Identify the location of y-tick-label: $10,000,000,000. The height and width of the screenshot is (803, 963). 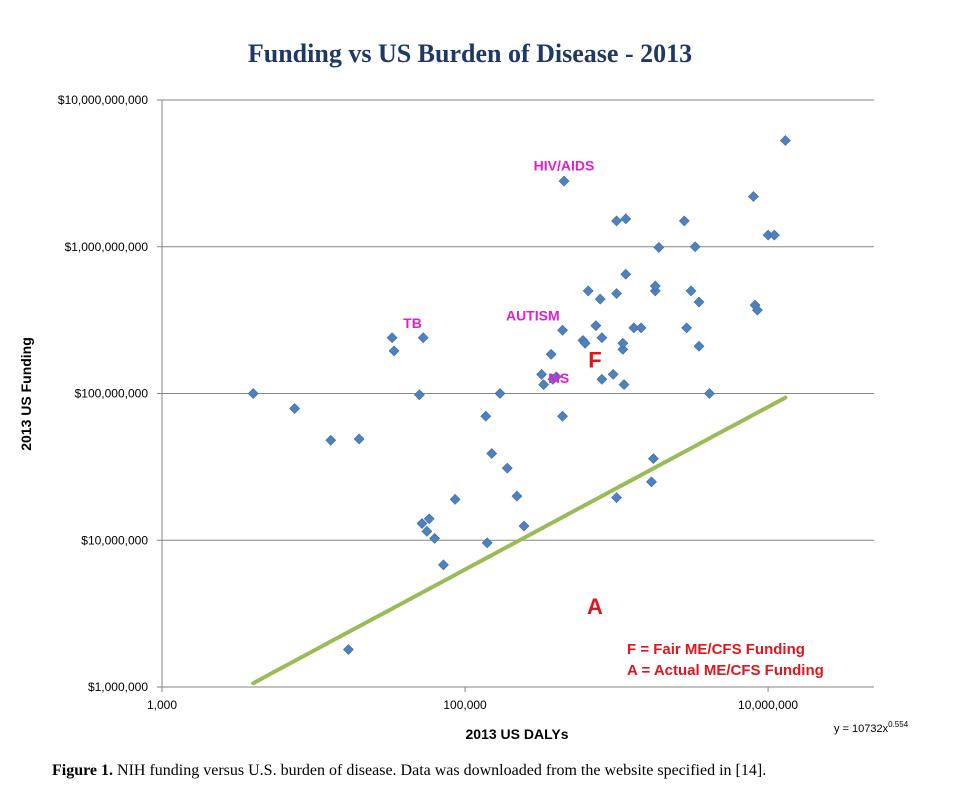
(103, 100).